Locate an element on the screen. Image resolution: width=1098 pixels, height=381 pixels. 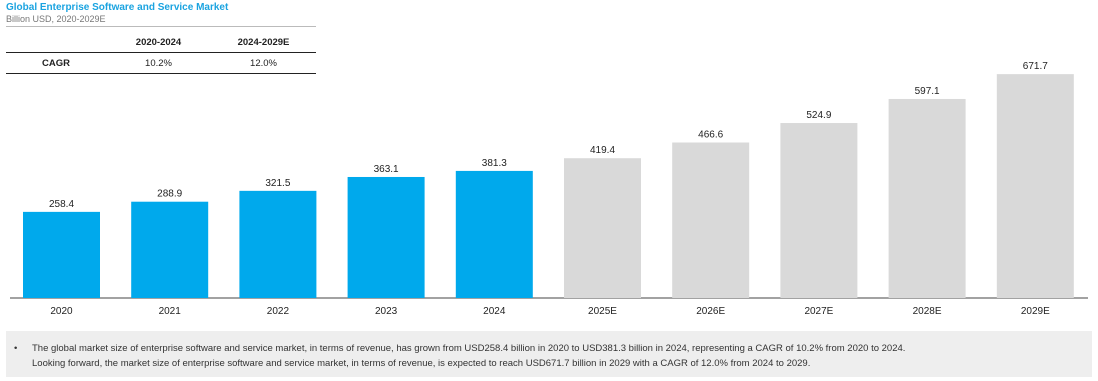
x-tick-label-2022: 2022 is located at coordinates (278, 311).